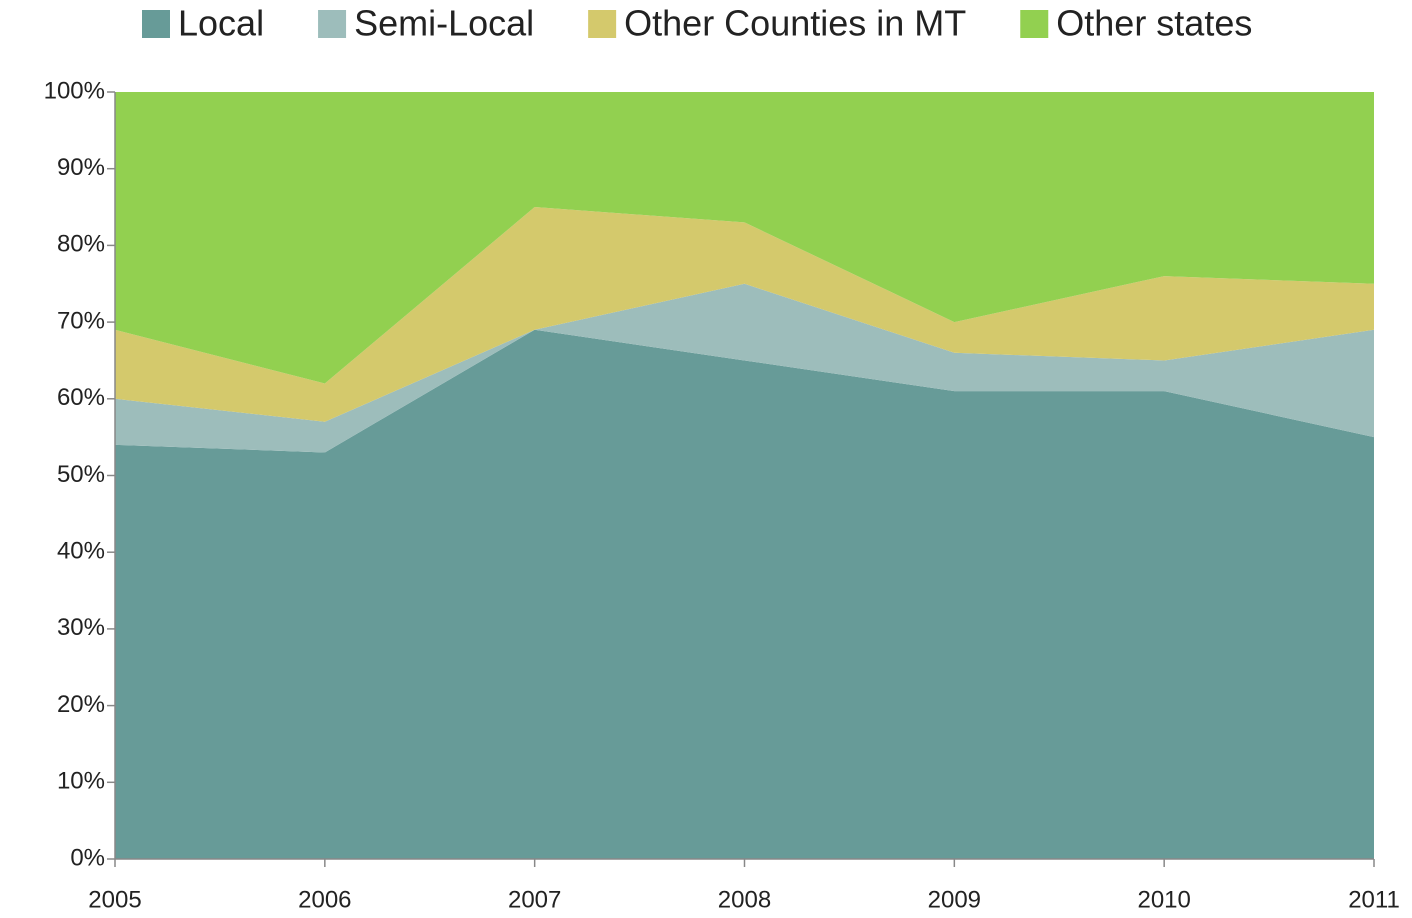 Image resolution: width=1412 pixels, height=918 pixels. What do you see at coordinates (1163, 899) in the screenshot?
I see `x-tick-label: 2010` at bounding box center [1163, 899].